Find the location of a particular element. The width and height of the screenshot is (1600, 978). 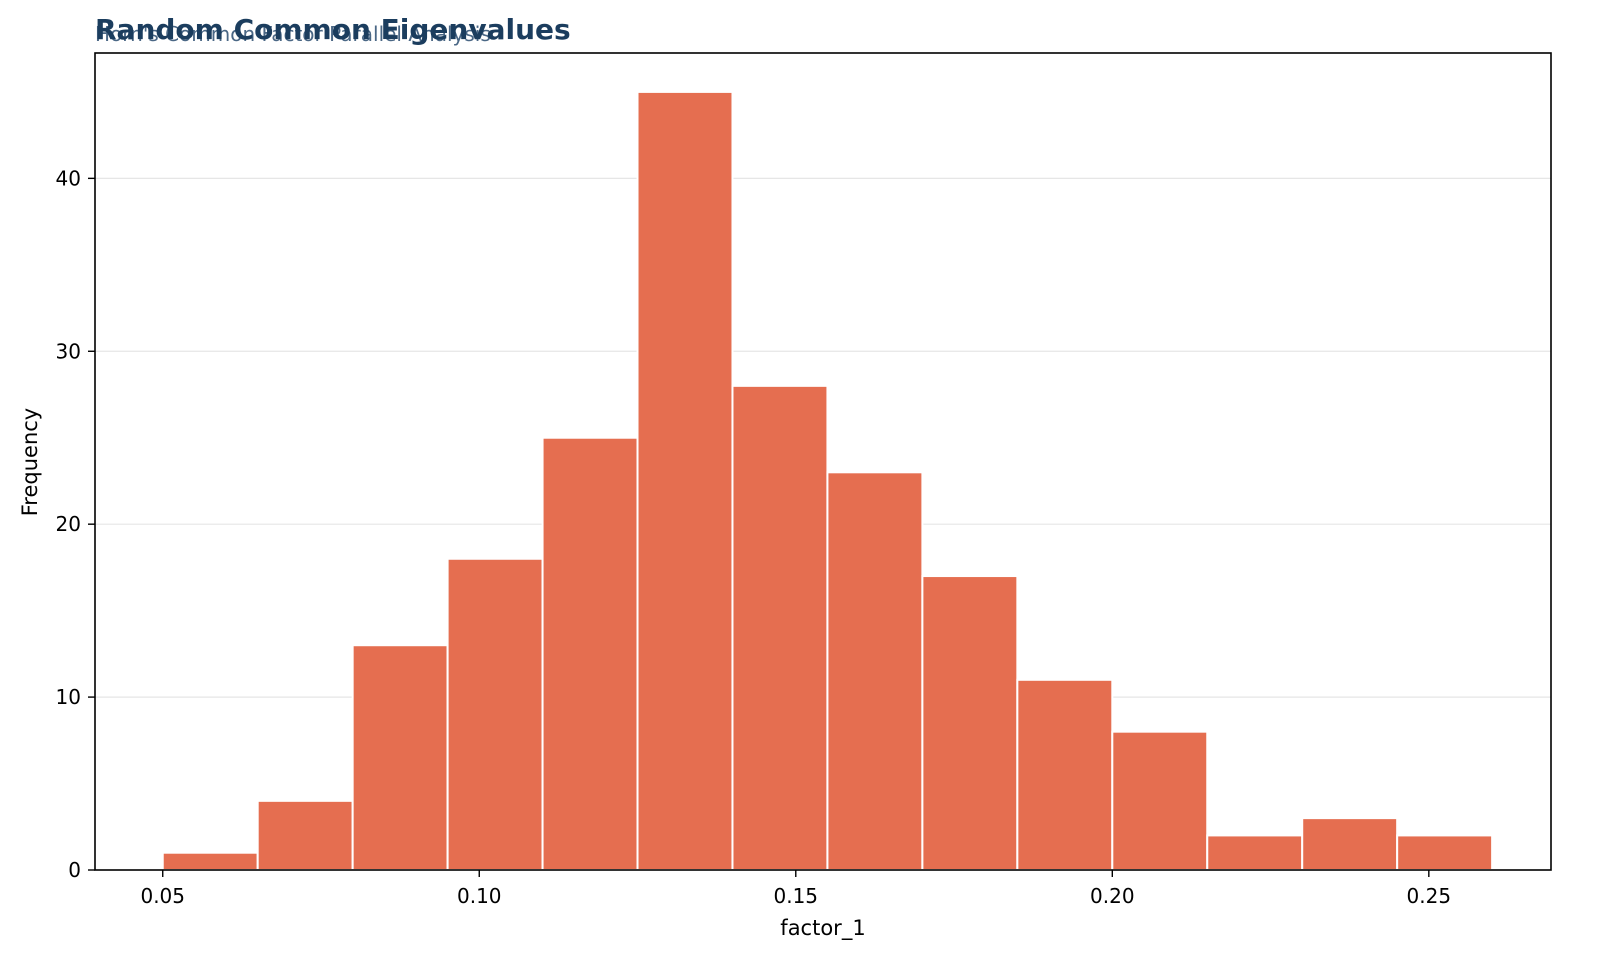

x-axis-ticks: 0.05 0.10 0.15 0.20 0.25 is located at coordinates (795, 889).